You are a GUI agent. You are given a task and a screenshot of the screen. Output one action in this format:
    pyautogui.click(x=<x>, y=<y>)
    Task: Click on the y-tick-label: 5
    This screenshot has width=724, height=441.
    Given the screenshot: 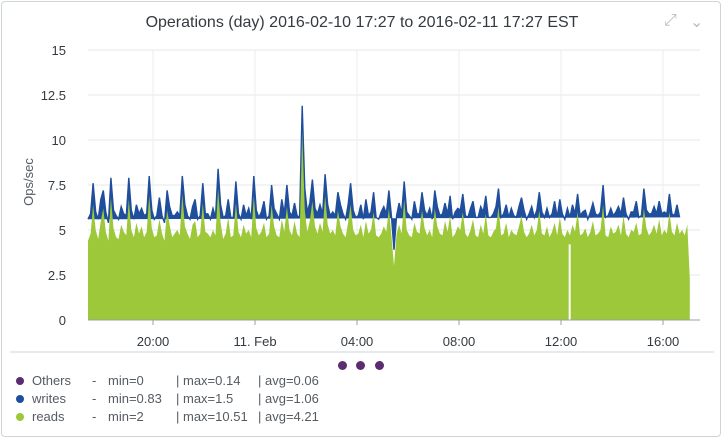 What is the action you would take?
    pyautogui.click(x=62, y=230)
    